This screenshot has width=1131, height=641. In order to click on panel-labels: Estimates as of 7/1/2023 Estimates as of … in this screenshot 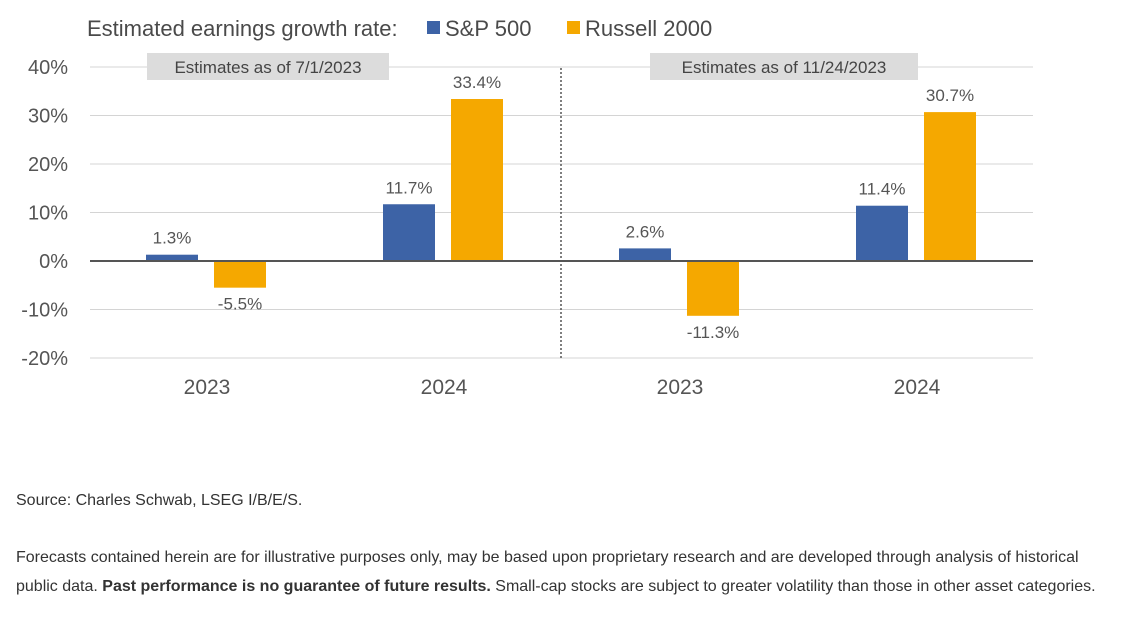, I will do `click(532, 66)`.